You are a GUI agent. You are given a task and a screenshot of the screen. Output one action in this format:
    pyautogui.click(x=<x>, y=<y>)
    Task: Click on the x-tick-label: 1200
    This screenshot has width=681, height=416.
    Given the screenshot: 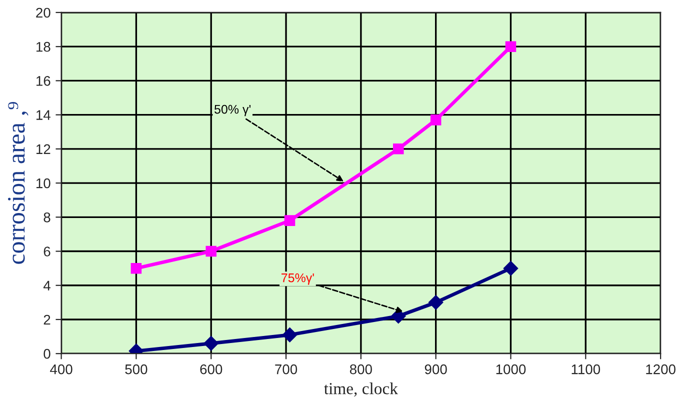 What is the action you would take?
    pyautogui.click(x=661, y=369)
    